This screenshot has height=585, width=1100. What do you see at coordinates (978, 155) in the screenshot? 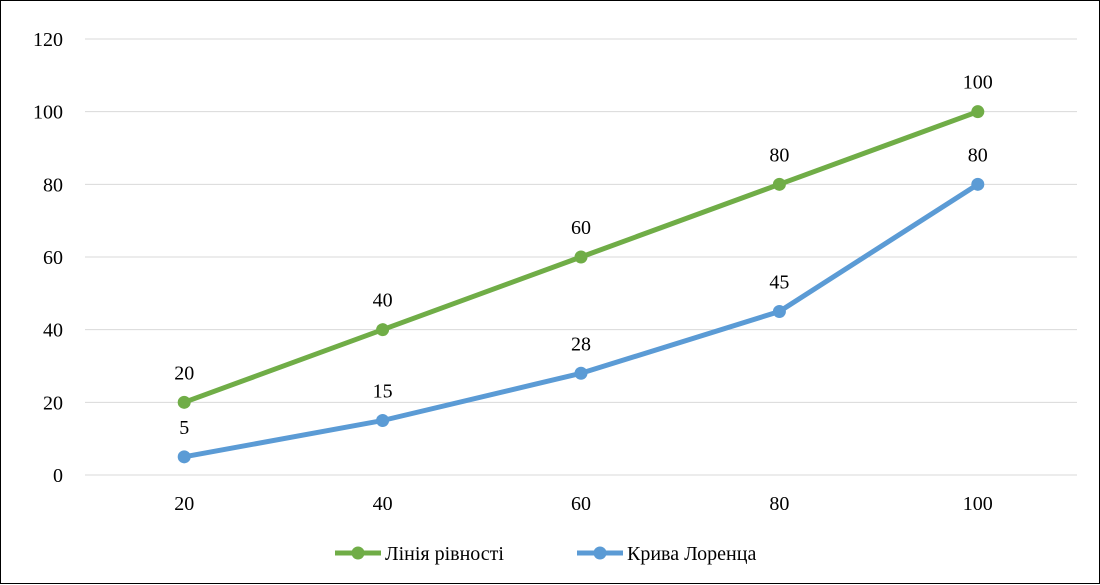
I see `series-2-data-label-100: 80` at bounding box center [978, 155].